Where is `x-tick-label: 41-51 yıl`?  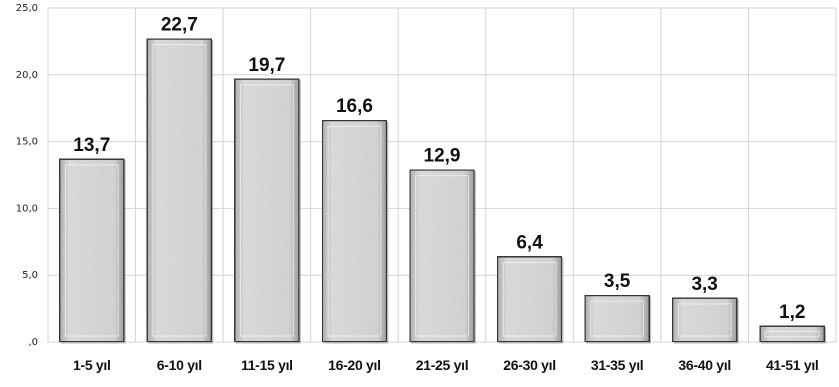
x-tick-label: 41-51 yıl is located at coordinates (792, 365).